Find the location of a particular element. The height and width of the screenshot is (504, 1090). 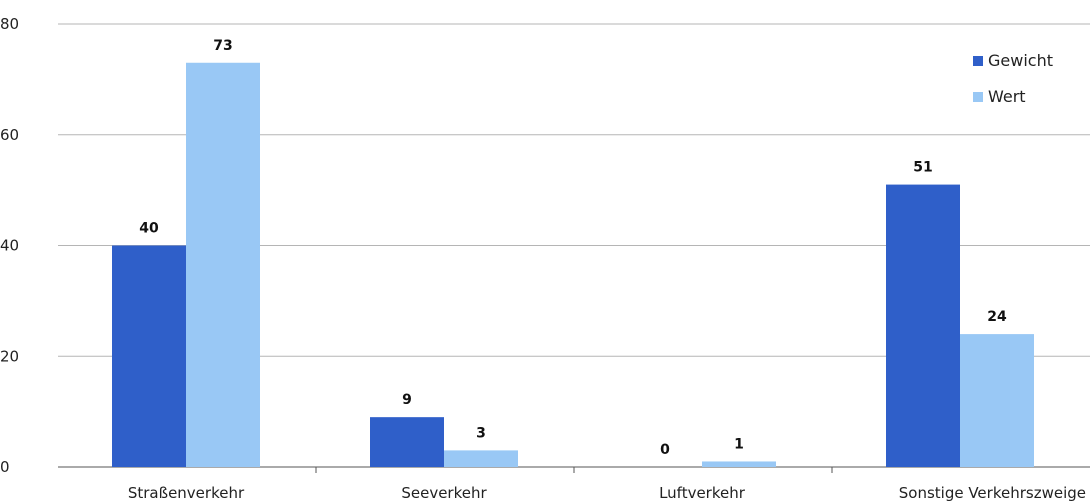

data-label: 51 is located at coordinates (922, 168).